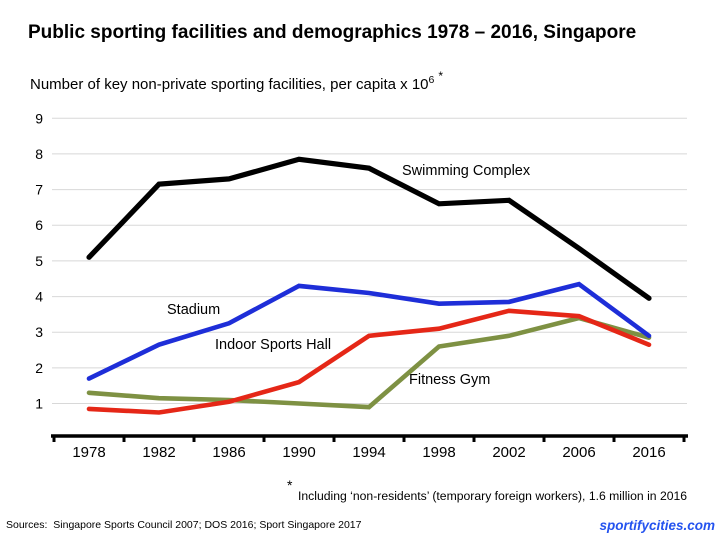 This screenshot has height=540, width=720. I want to click on series-line-fitness-gym, so click(369, 362).